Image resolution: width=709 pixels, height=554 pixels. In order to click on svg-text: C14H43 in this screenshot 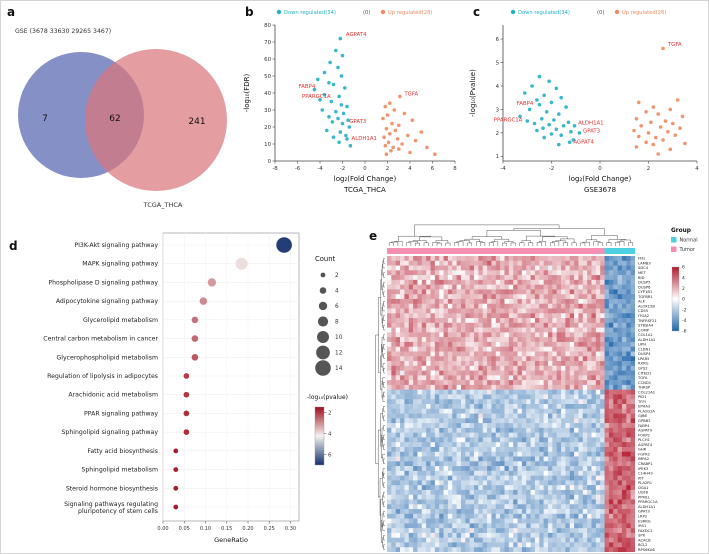, I will do `click(645, 474)`.